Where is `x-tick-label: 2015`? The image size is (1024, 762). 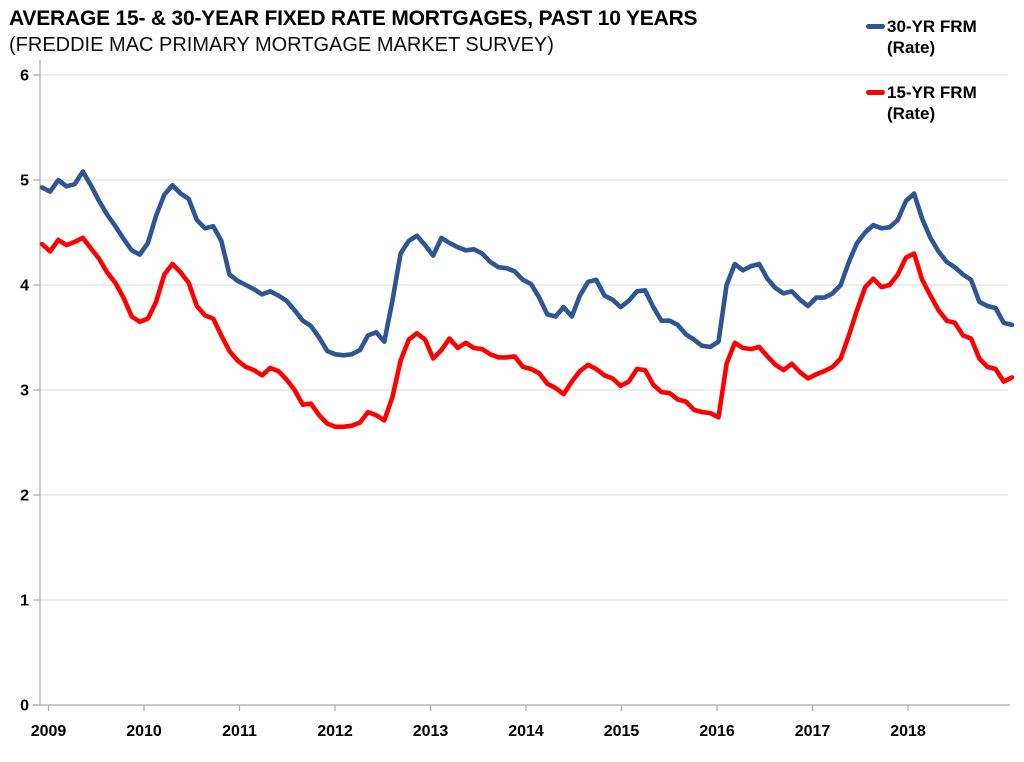 x-tick-label: 2015 is located at coordinates (622, 731).